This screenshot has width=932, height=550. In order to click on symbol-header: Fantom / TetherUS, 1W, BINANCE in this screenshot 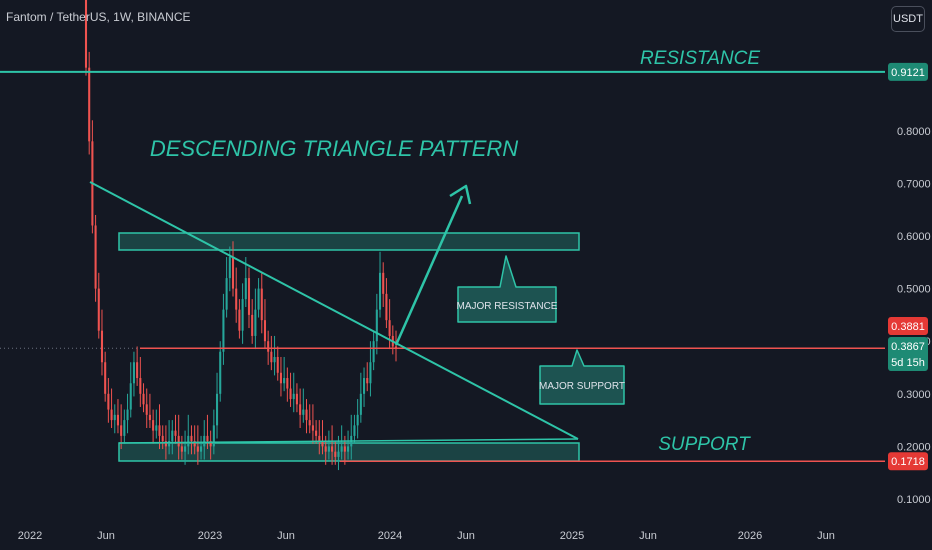, I will do `click(98, 17)`.